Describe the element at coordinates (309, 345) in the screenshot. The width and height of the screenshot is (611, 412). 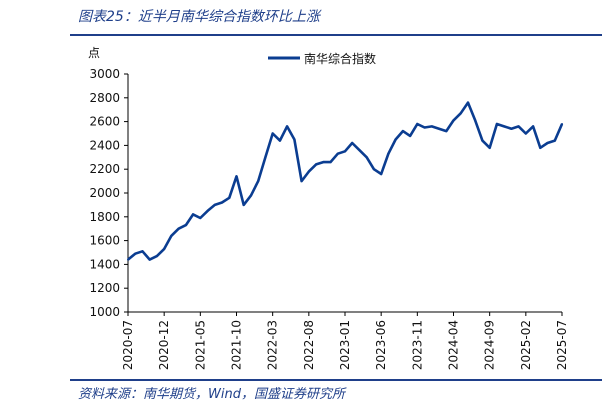
I see `x-tick-label: 2022-08` at that location.